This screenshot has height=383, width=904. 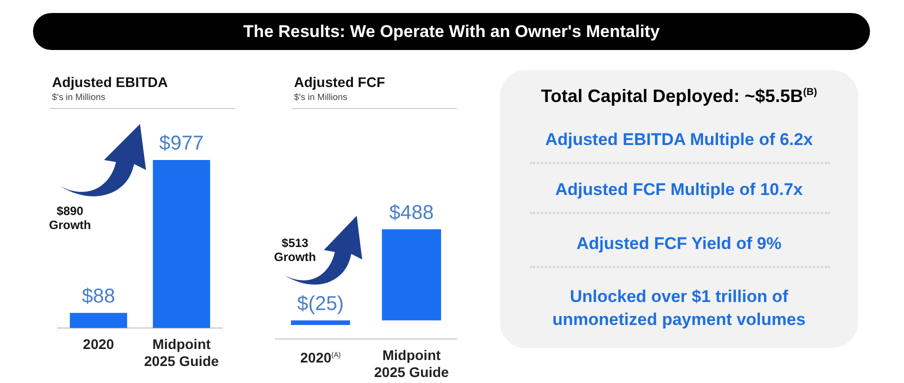 What do you see at coordinates (295, 250) in the screenshot?
I see `annotation: $513 Growth` at bounding box center [295, 250].